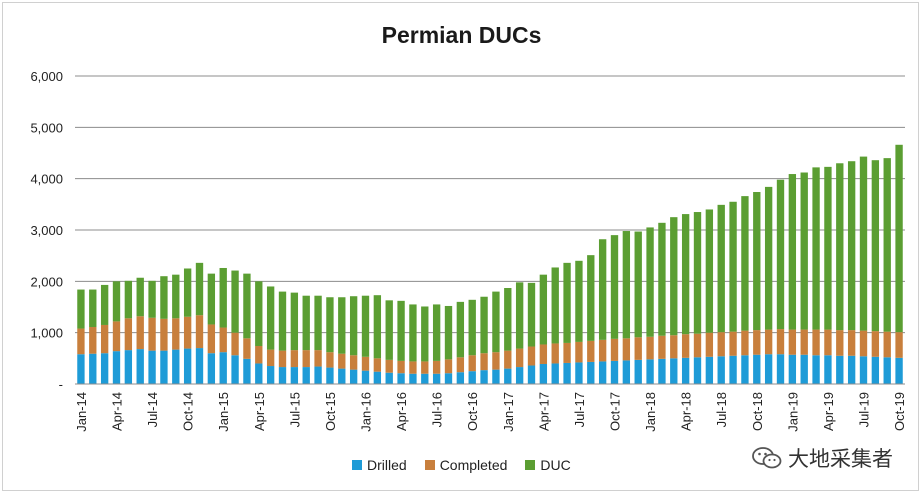 This screenshot has width=923, height=495. I want to click on chart-legend: Drilled Completed DUC, so click(470, 465).